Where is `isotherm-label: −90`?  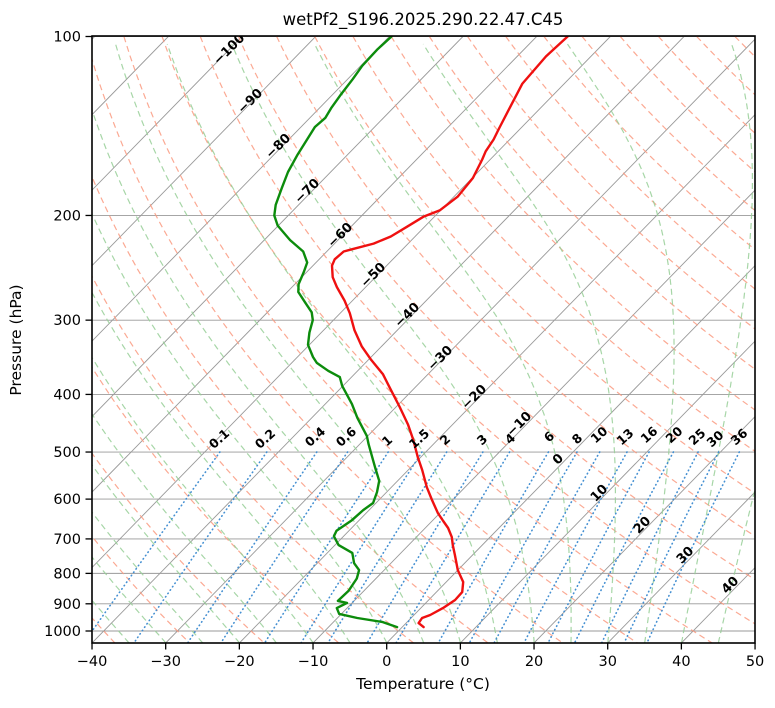
isotherm-label: −90 is located at coordinates (250, 101).